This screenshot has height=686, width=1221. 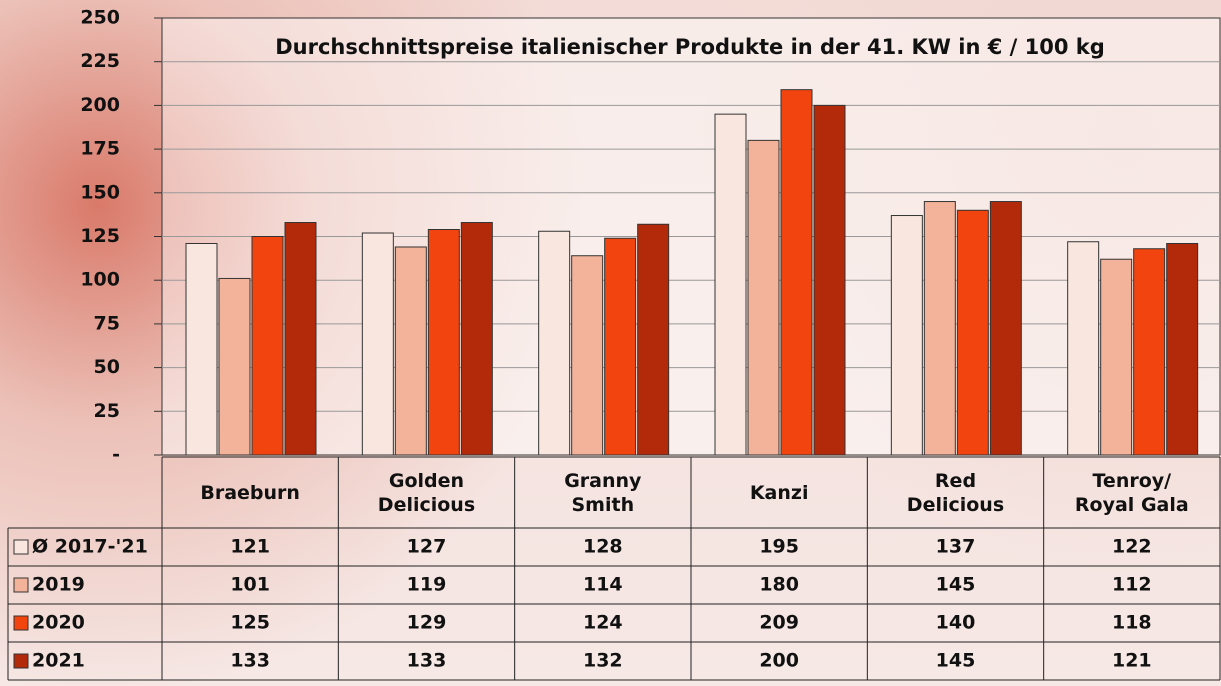 I want to click on legend-label: 2021, so click(x=58, y=661).